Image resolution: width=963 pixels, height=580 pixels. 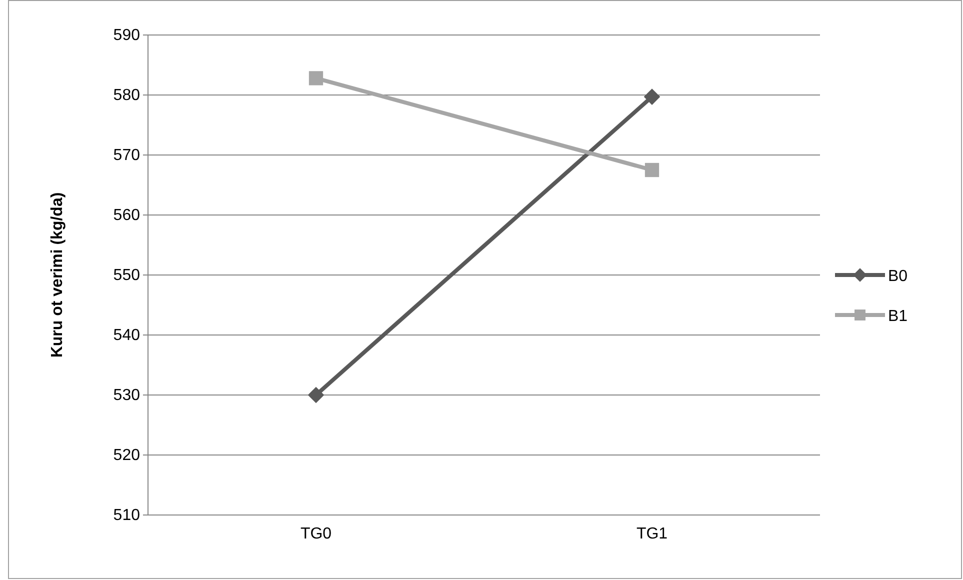 I want to click on y-axis-title: Kuru ot verimi (kg/da), so click(x=57, y=275).